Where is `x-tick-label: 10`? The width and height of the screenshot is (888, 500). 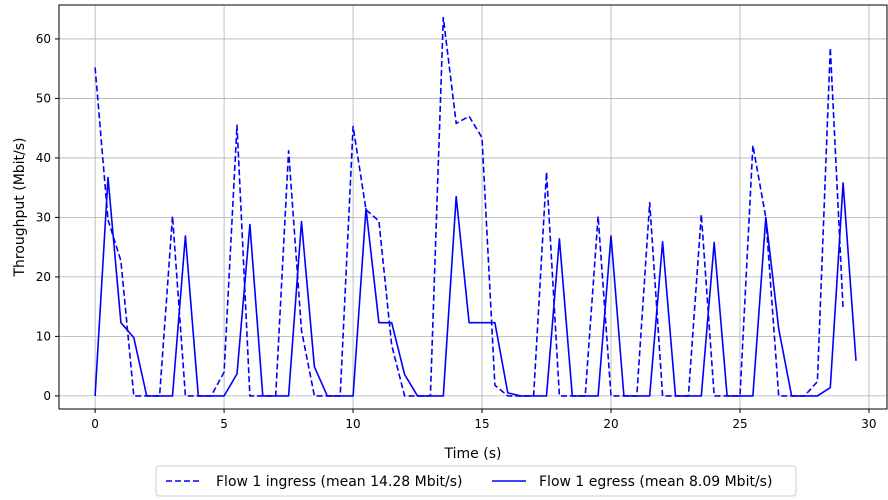 x-tick-label: 10 is located at coordinates (352, 424).